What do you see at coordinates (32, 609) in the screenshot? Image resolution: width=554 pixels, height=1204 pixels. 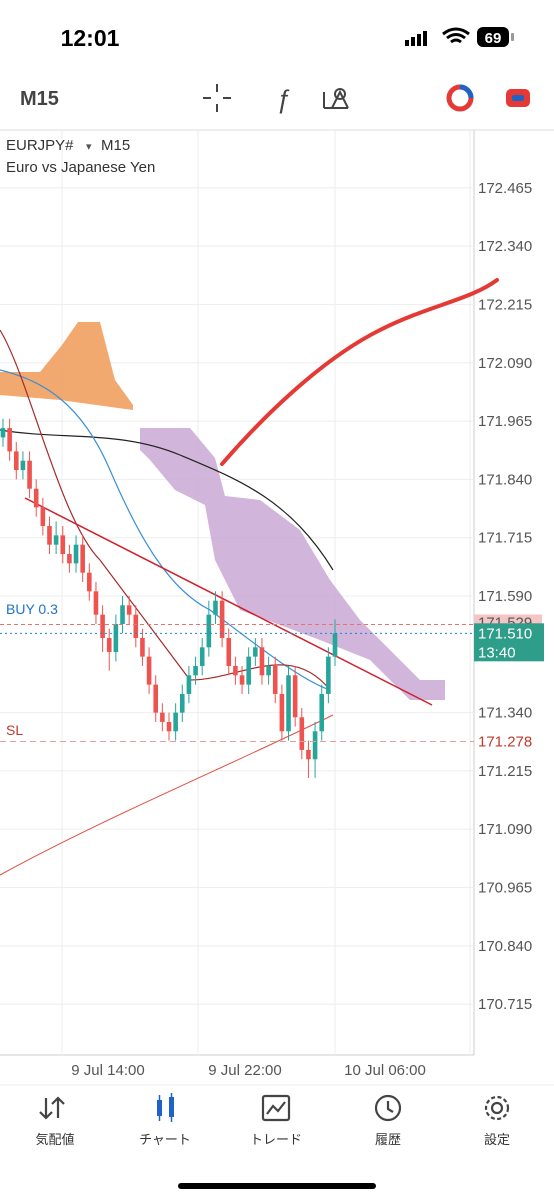 I see `buy-order-label: BUY 0.3` at bounding box center [32, 609].